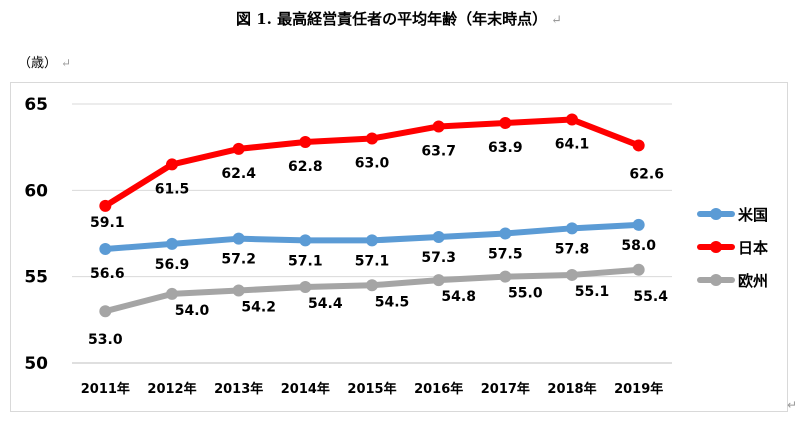 This screenshot has height=425, width=798. I want to click on data-label: 57.8, so click(572, 249).